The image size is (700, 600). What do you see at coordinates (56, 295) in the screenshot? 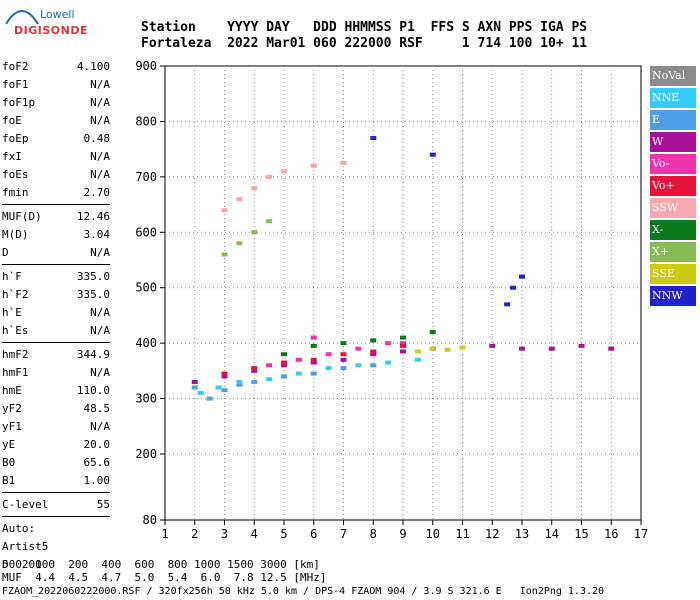
I see `param-row: h`F2 335.0` at bounding box center [56, 295].